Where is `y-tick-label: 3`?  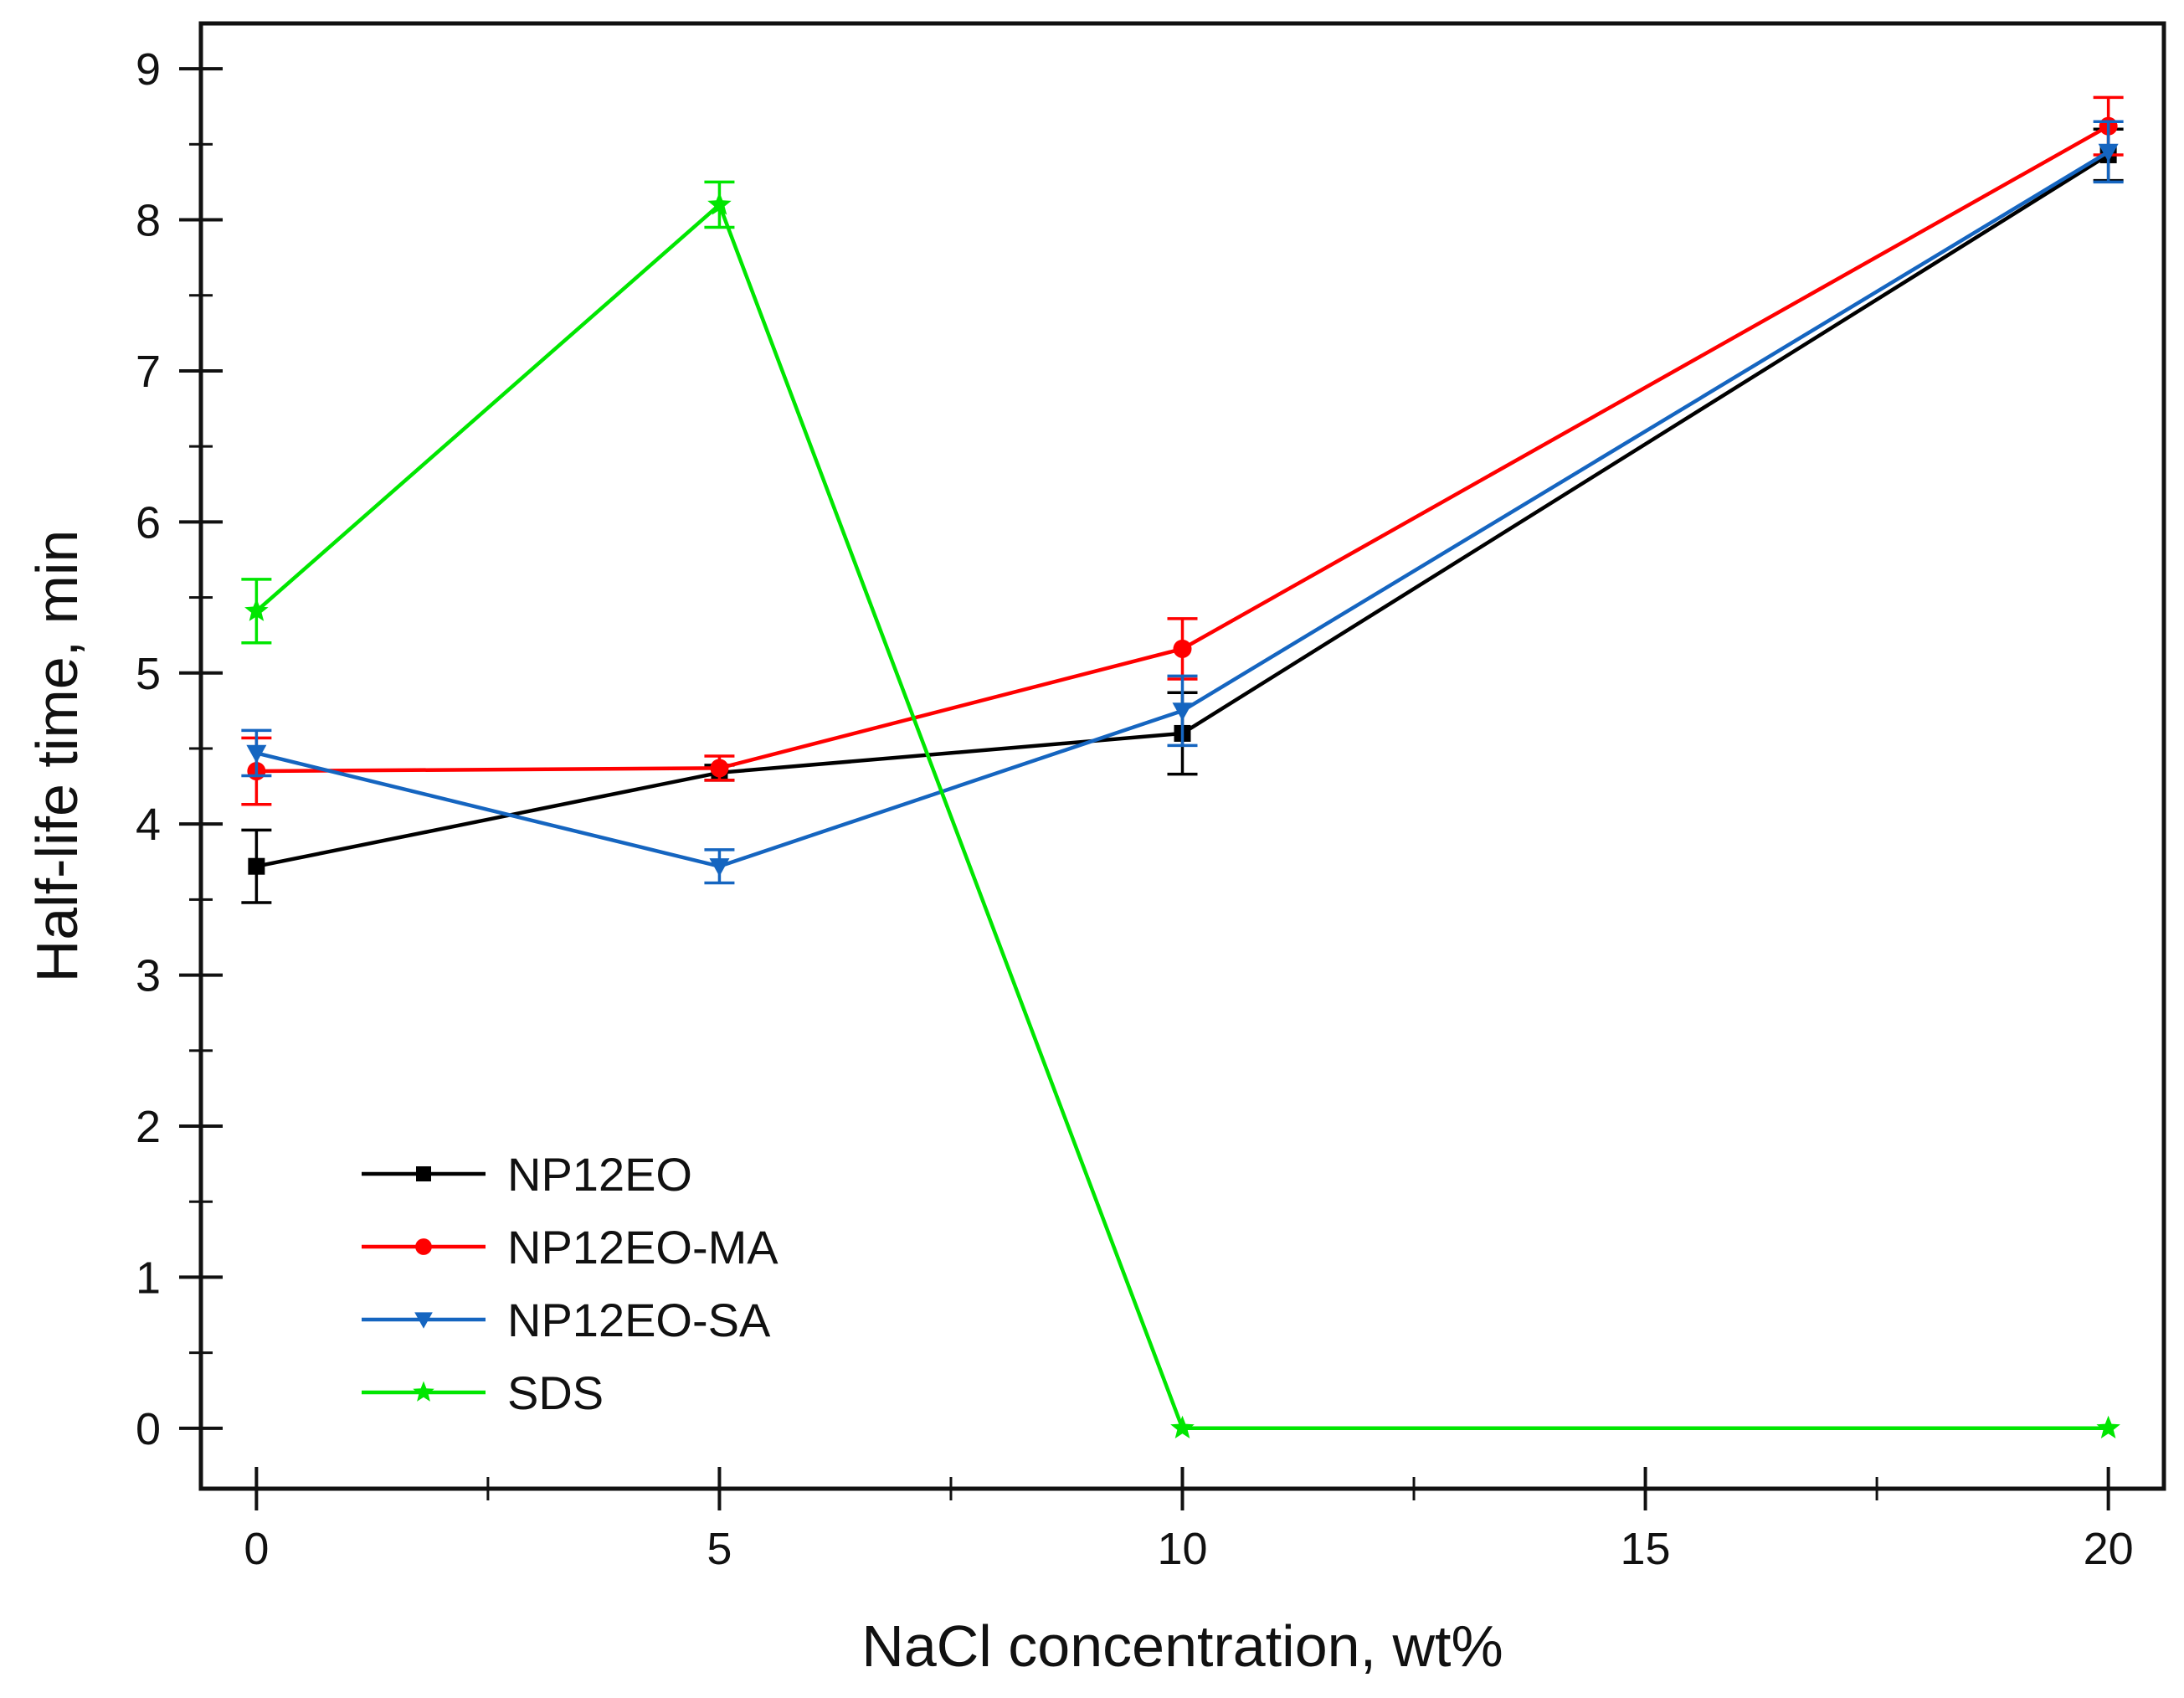 y-tick-label: 3 is located at coordinates (148, 976).